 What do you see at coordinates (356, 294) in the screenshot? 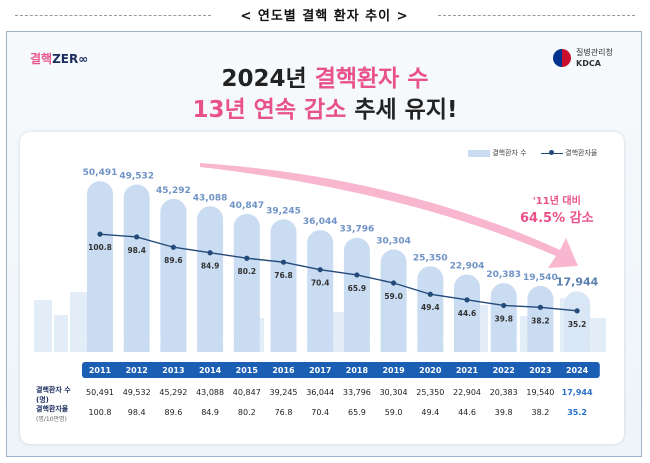
I see `bar-2018` at bounding box center [356, 294].